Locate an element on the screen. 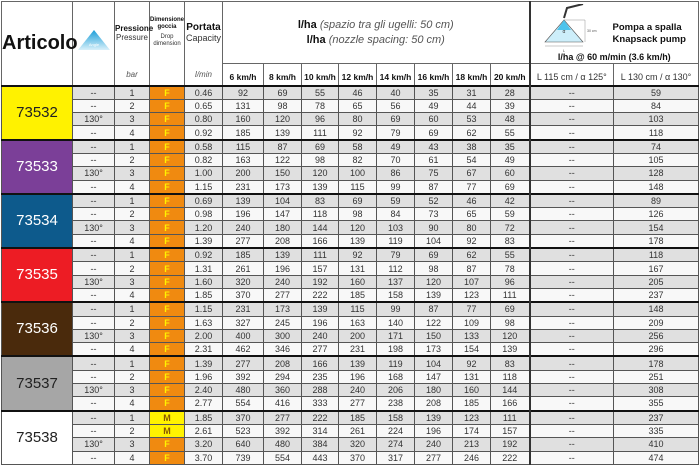 Image resolution: width=700 pixels, height=465 pixels. knapsack-130-cell: 205 is located at coordinates (656, 281).